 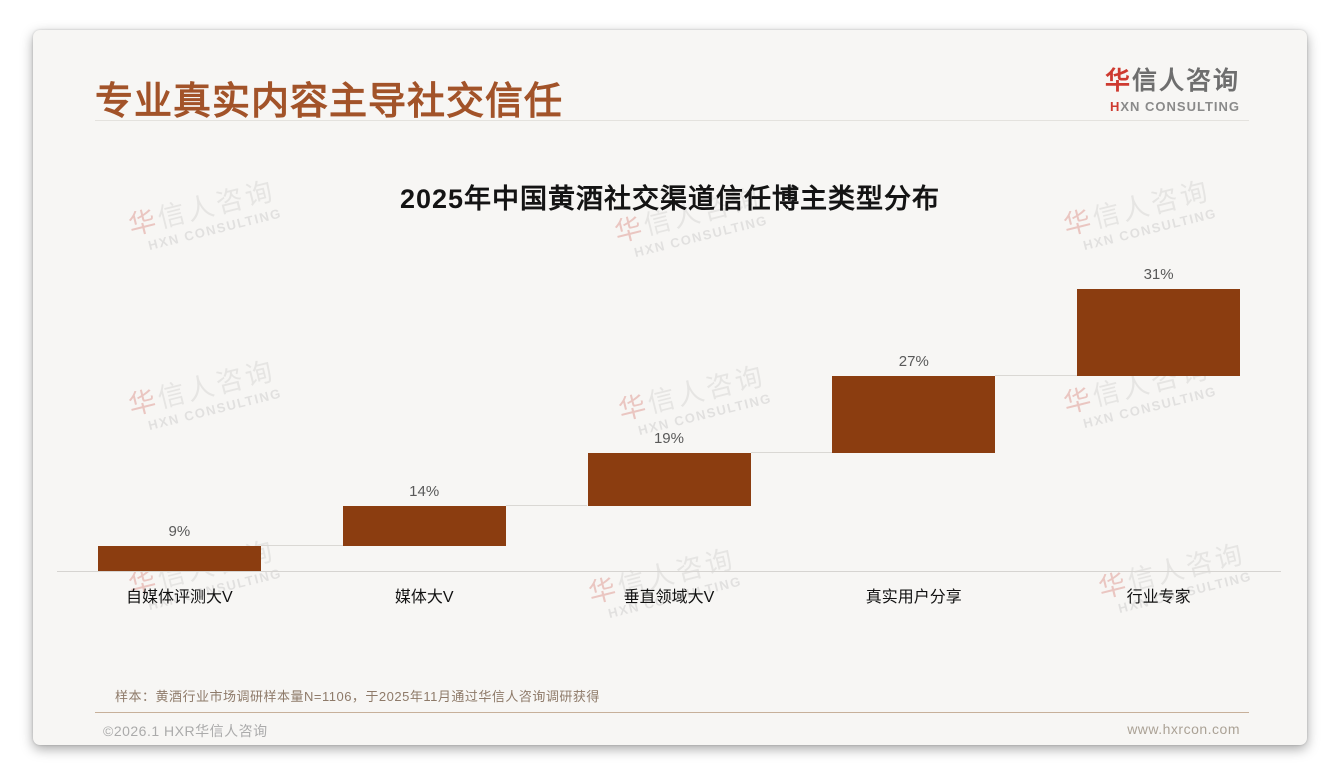 I want to click on logo-chinese-text: 华信人咨询, so click(x=1172, y=79).